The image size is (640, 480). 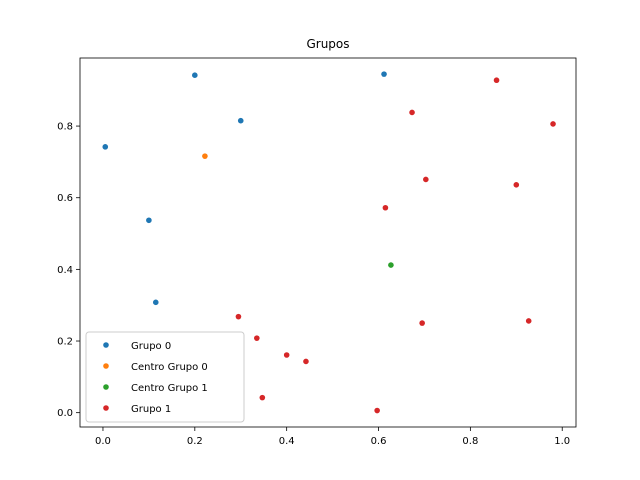 What do you see at coordinates (470, 441) in the screenshot?
I see `x-tick-label: 0.8` at bounding box center [470, 441].